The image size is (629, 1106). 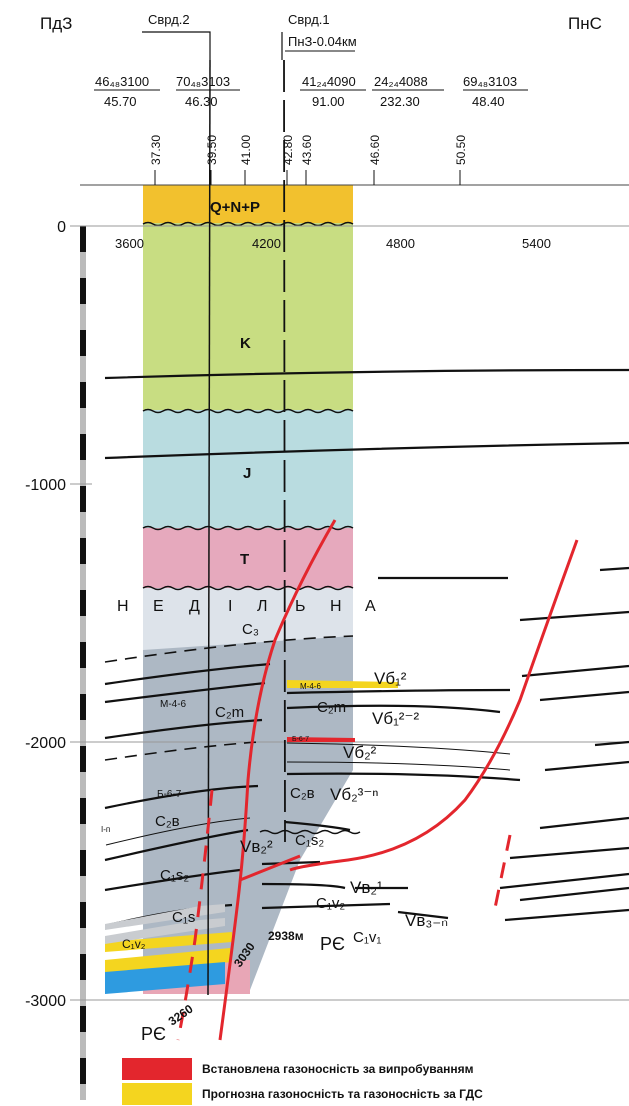 I want to click on gas-zone-b67-right, so click(x=321, y=739).